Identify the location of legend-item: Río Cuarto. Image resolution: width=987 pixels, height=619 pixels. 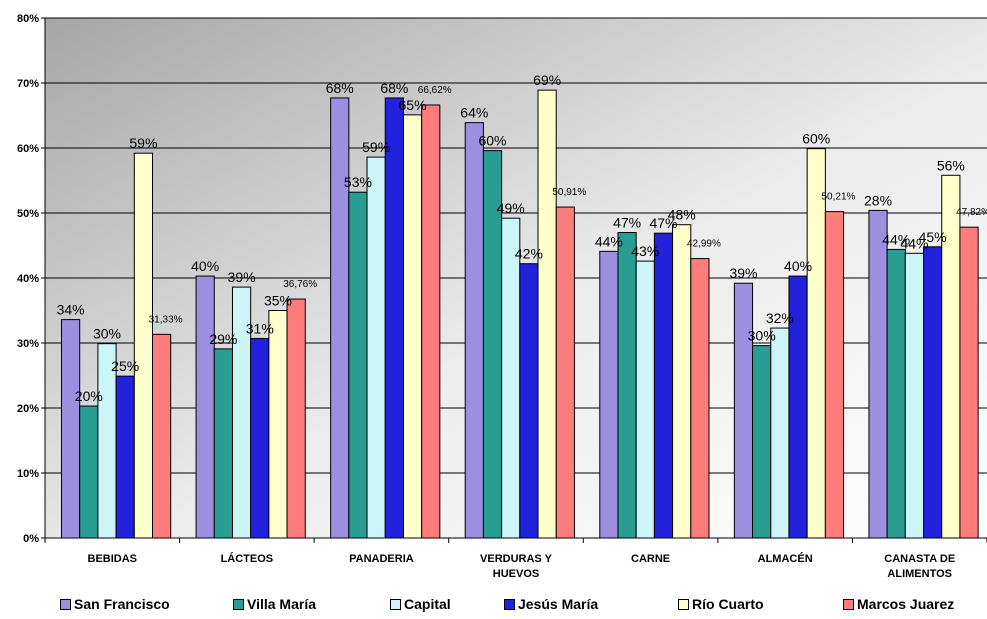
(721, 604).